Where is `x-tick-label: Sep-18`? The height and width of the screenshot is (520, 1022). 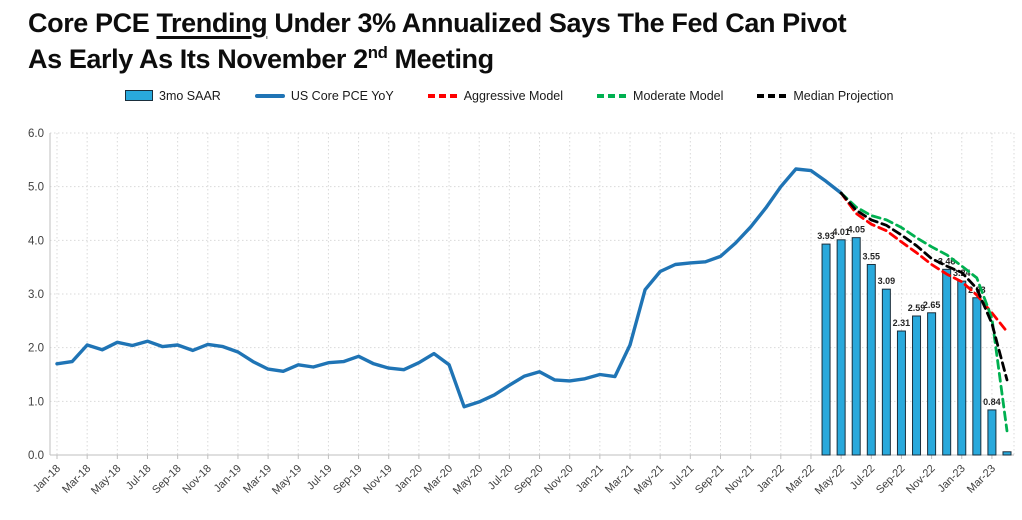 x-tick-label: Sep-18 is located at coordinates (167, 480).